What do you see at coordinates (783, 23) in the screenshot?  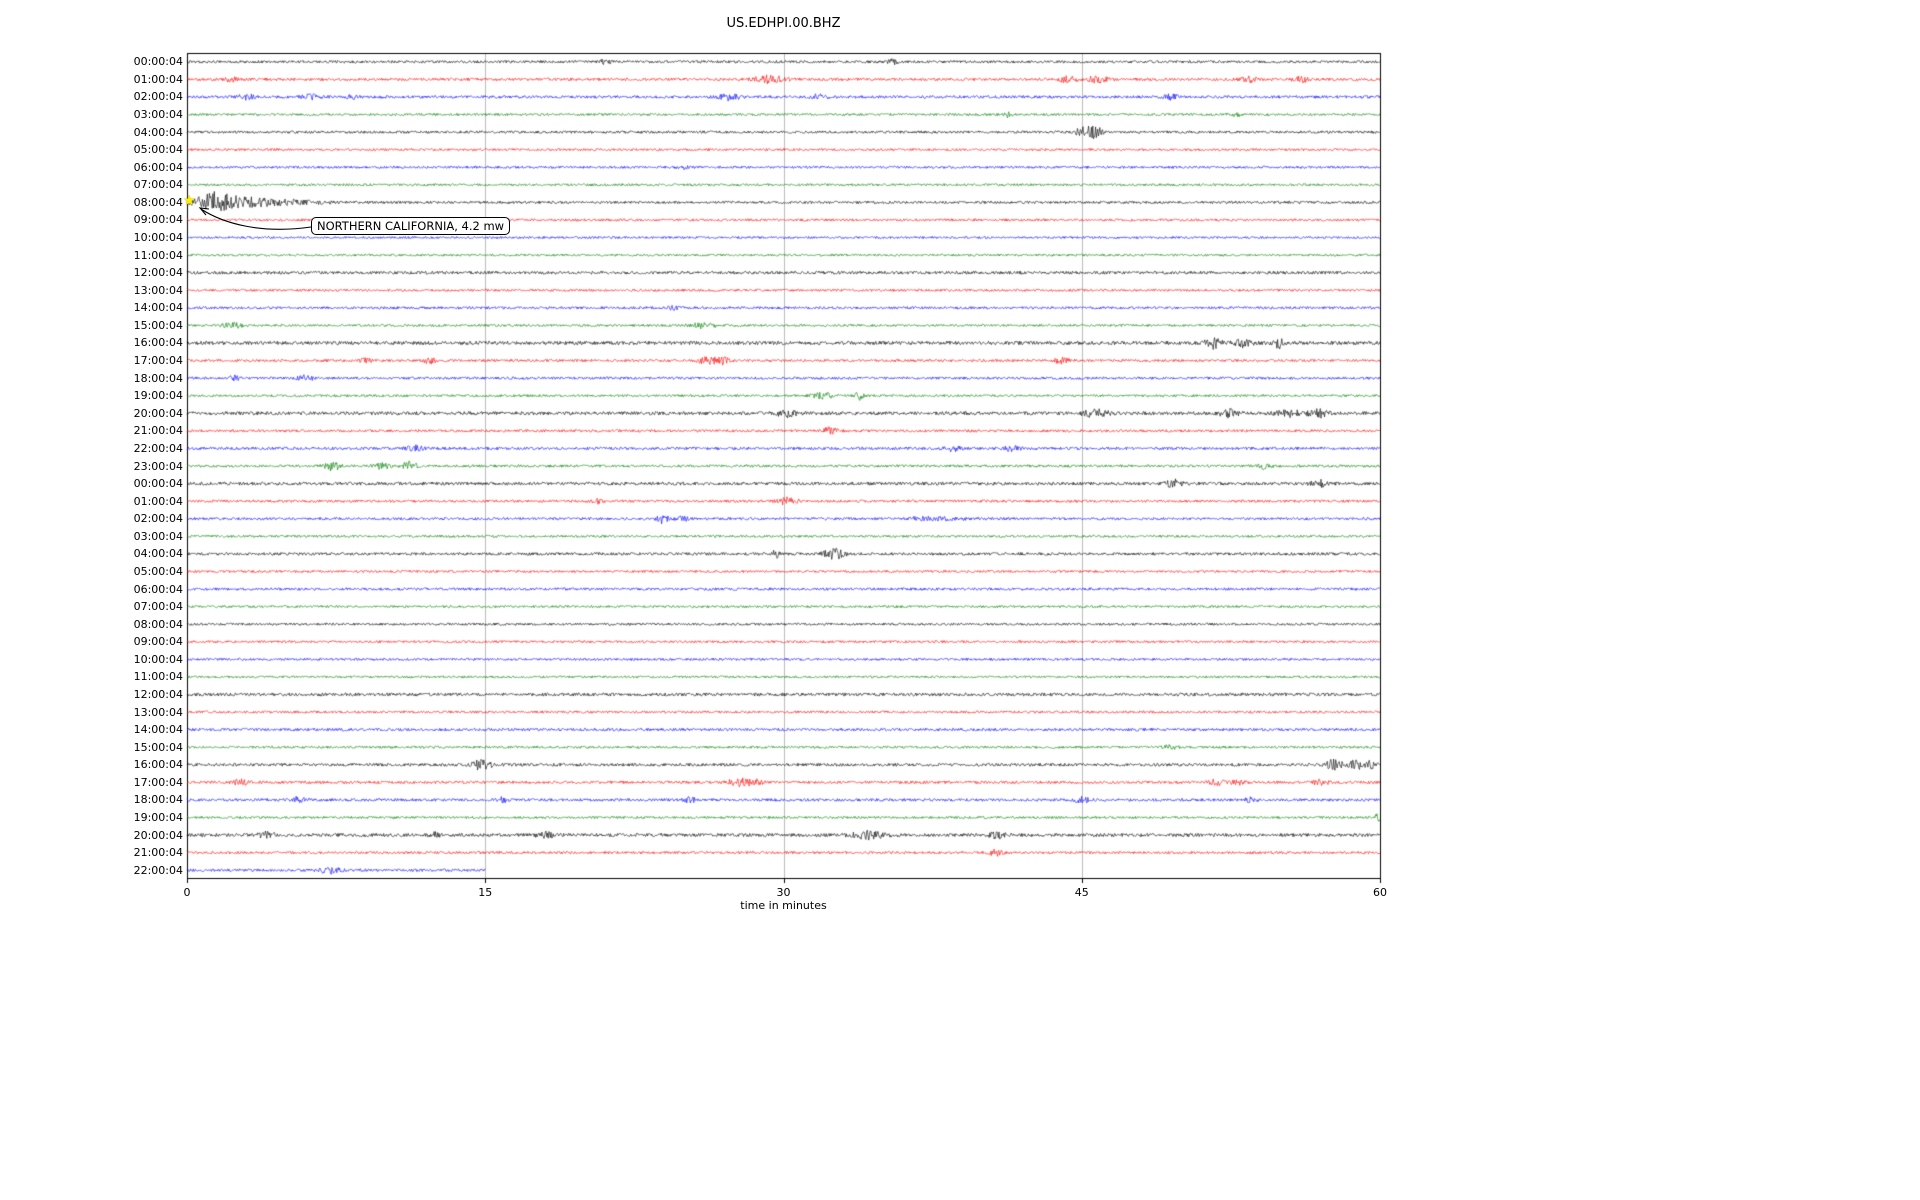 I see `plot-title: US.EDHPI.00.BHZ` at bounding box center [783, 23].